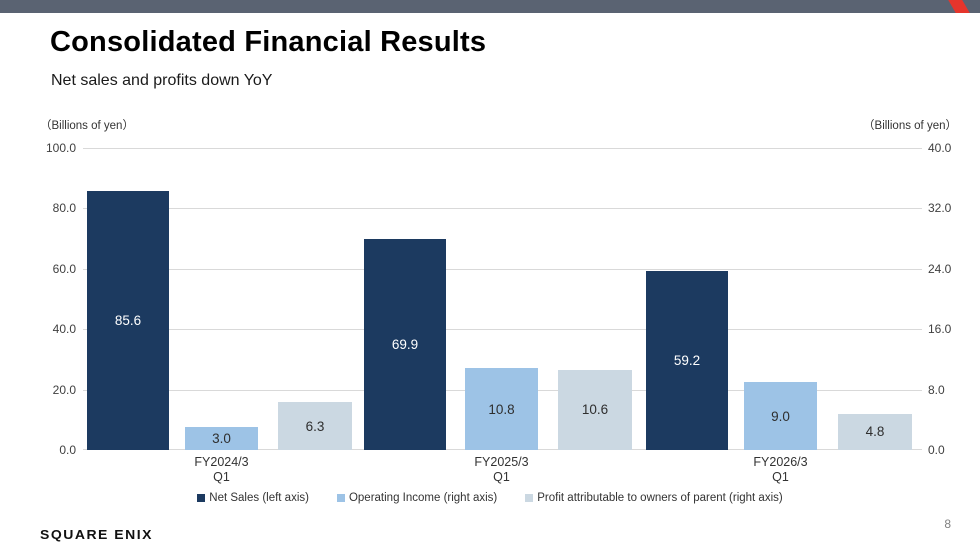 This screenshot has height=551, width=980. I want to click on right-tick-label: 8.0, so click(936, 389).